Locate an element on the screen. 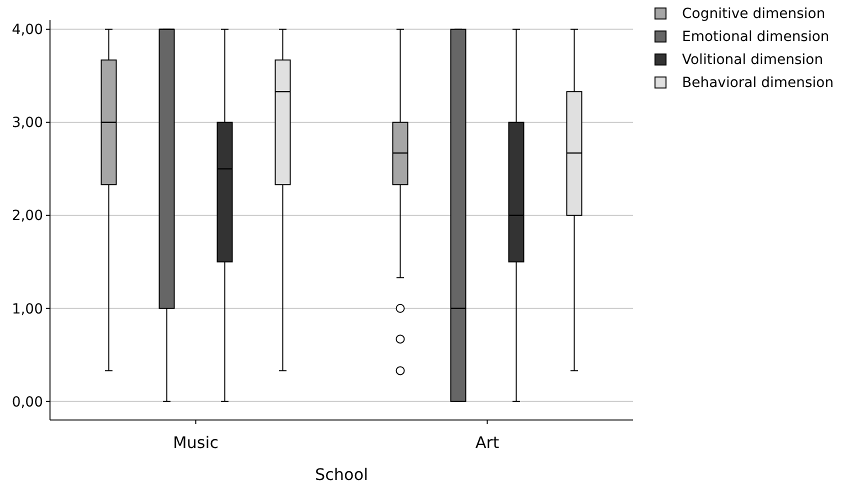  y-tick-label: 1,00 is located at coordinates (27, 309).